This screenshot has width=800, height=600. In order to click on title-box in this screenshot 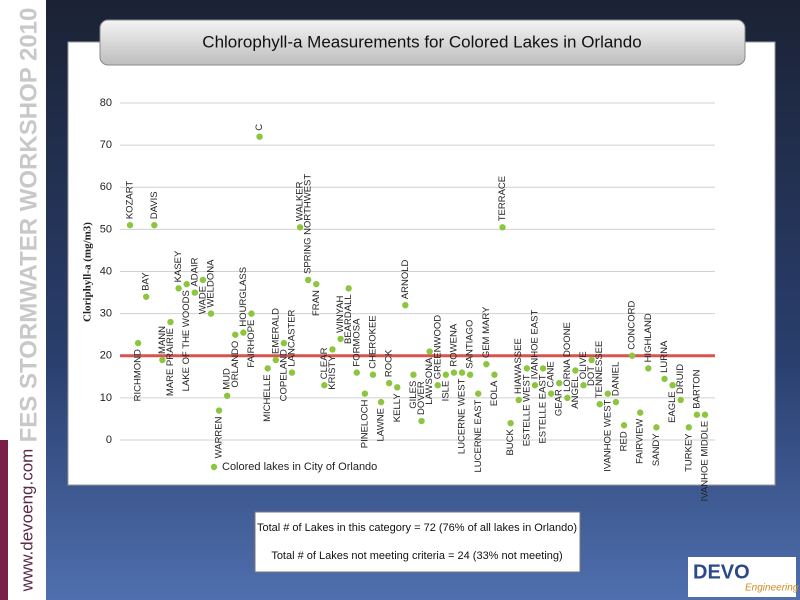, I will do `click(422, 42)`.